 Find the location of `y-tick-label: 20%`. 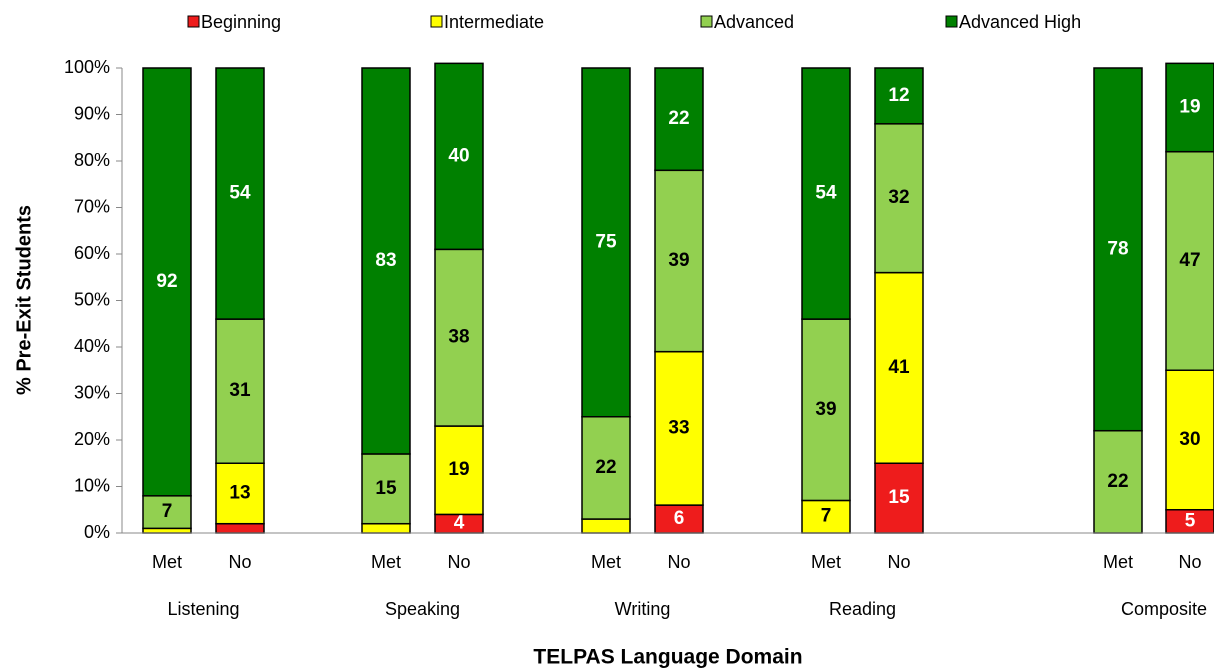

y-tick-label: 20% is located at coordinates (92, 439).